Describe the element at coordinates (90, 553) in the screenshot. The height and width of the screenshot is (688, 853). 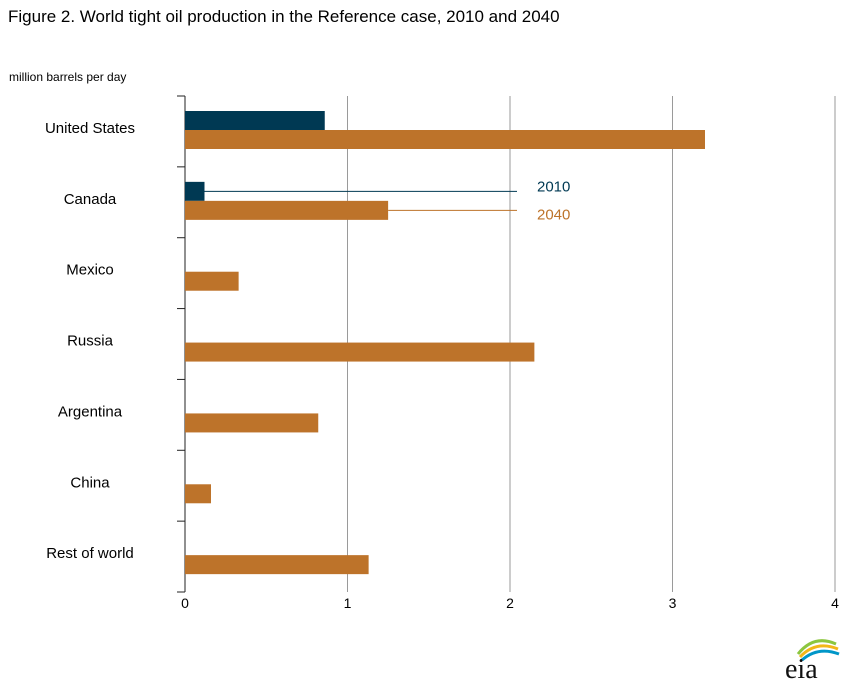
I see `category-label: Rest of world` at that location.